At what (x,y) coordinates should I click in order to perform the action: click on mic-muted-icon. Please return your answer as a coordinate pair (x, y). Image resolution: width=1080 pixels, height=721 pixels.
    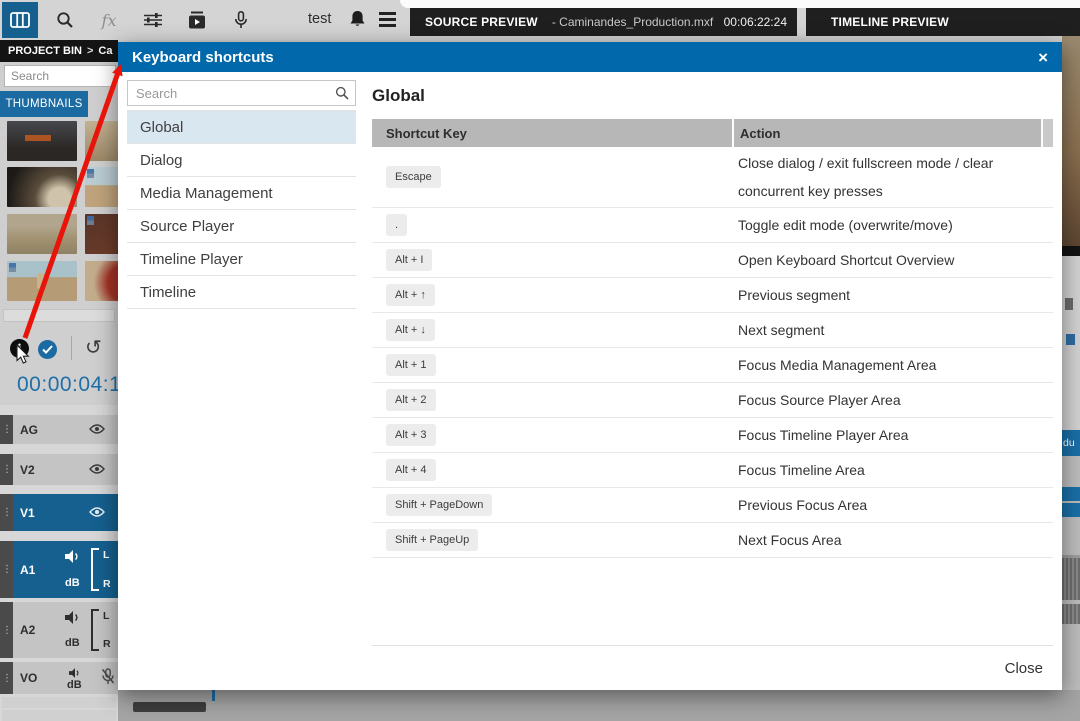
    Looking at the image, I should click on (108, 679).